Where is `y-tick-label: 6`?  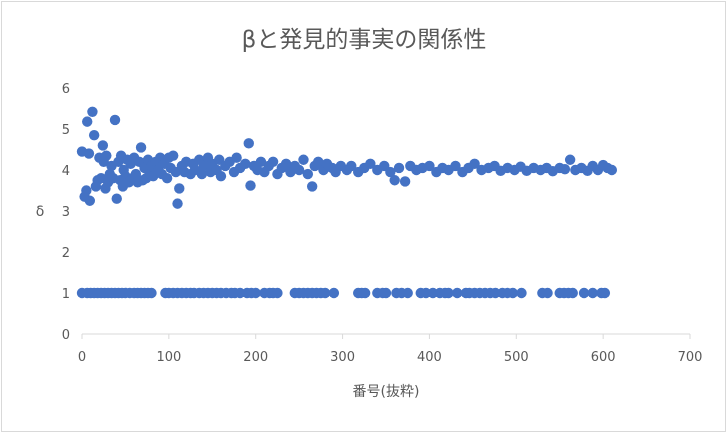
y-tick-label: 6 is located at coordinates (66, 89).